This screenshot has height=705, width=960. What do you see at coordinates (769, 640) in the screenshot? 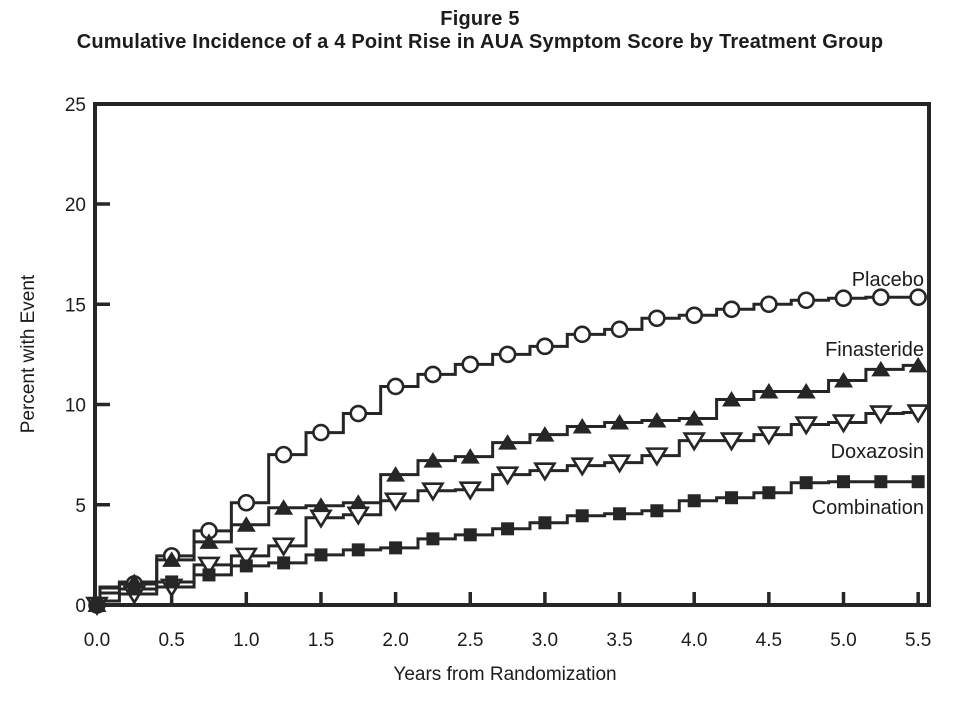
I see `x-tick-label: 4.5` at bounding box center [769, 640].